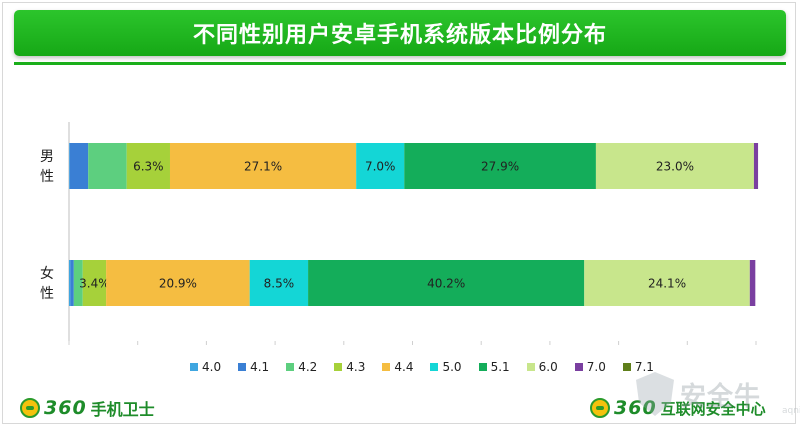  I want to click on data-label: 24.1%, so click(667, 284).